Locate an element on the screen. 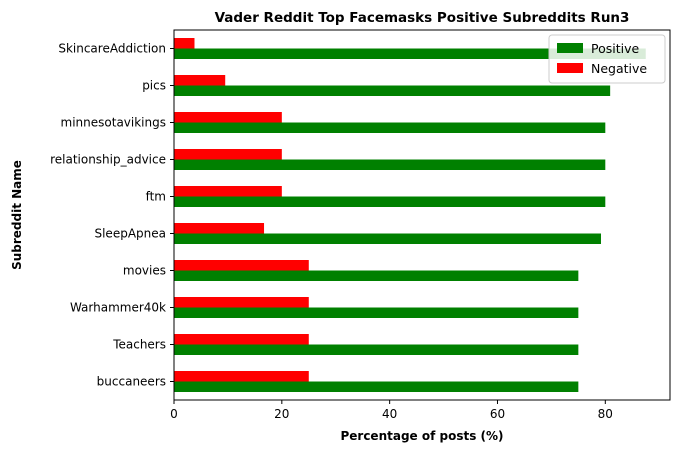 The height and width of the screenshot is (453, 687). legend-label: Negative is located at coordinates (619, 68).